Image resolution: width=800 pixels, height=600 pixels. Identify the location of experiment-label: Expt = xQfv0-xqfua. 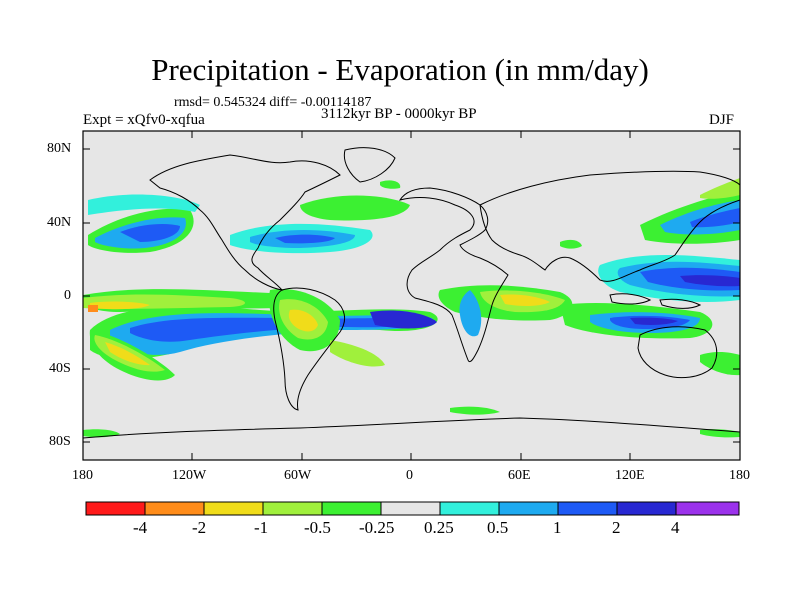
(144, 120).